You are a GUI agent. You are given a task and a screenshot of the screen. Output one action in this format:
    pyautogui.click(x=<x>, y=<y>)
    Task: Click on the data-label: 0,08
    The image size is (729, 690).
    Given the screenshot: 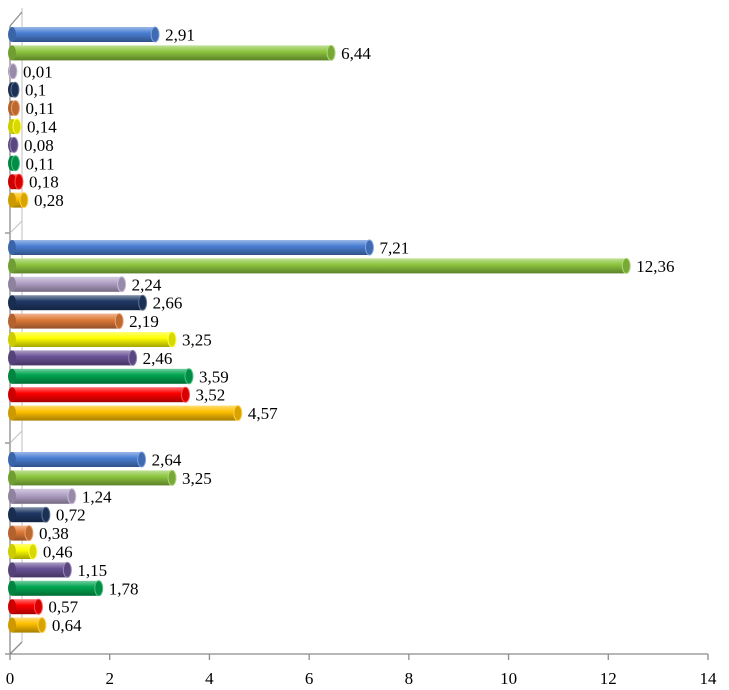 What is the action you would take?
    pyautogui.click(x=39, y=145)
    